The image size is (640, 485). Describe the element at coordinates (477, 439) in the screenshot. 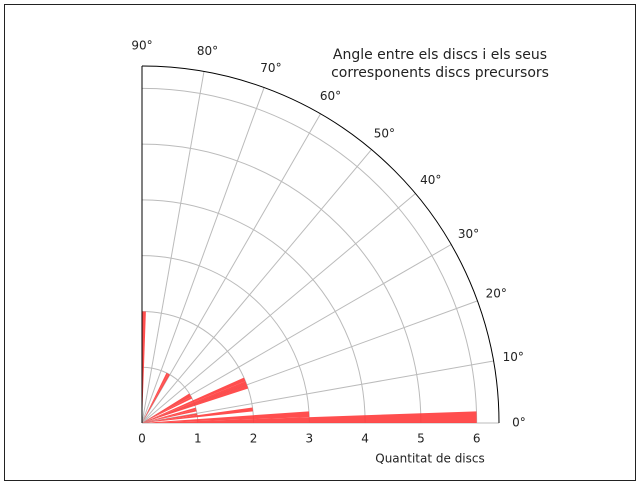

I see `r-tick-label: 6` at that location.